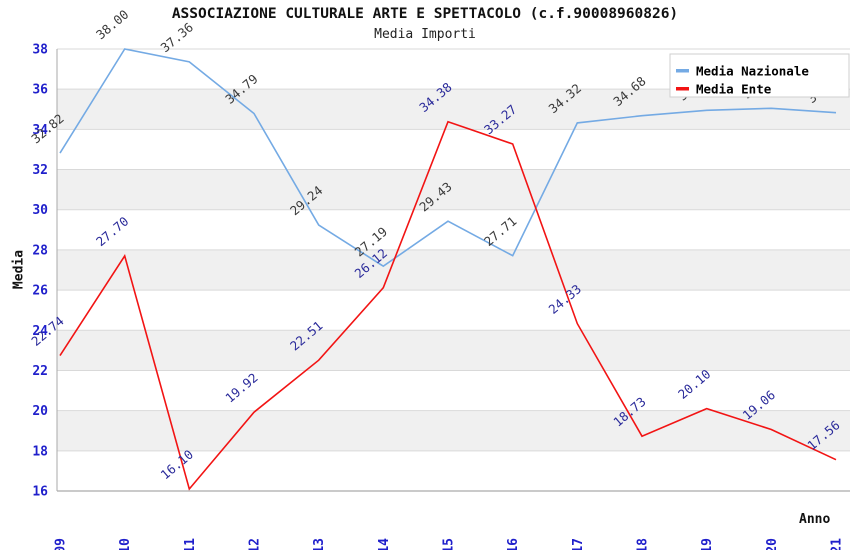  What do you see at coordinates (815, 519) in the screenshot?
I see `x-axis-title: Anno` at bounding box center [815, 519].